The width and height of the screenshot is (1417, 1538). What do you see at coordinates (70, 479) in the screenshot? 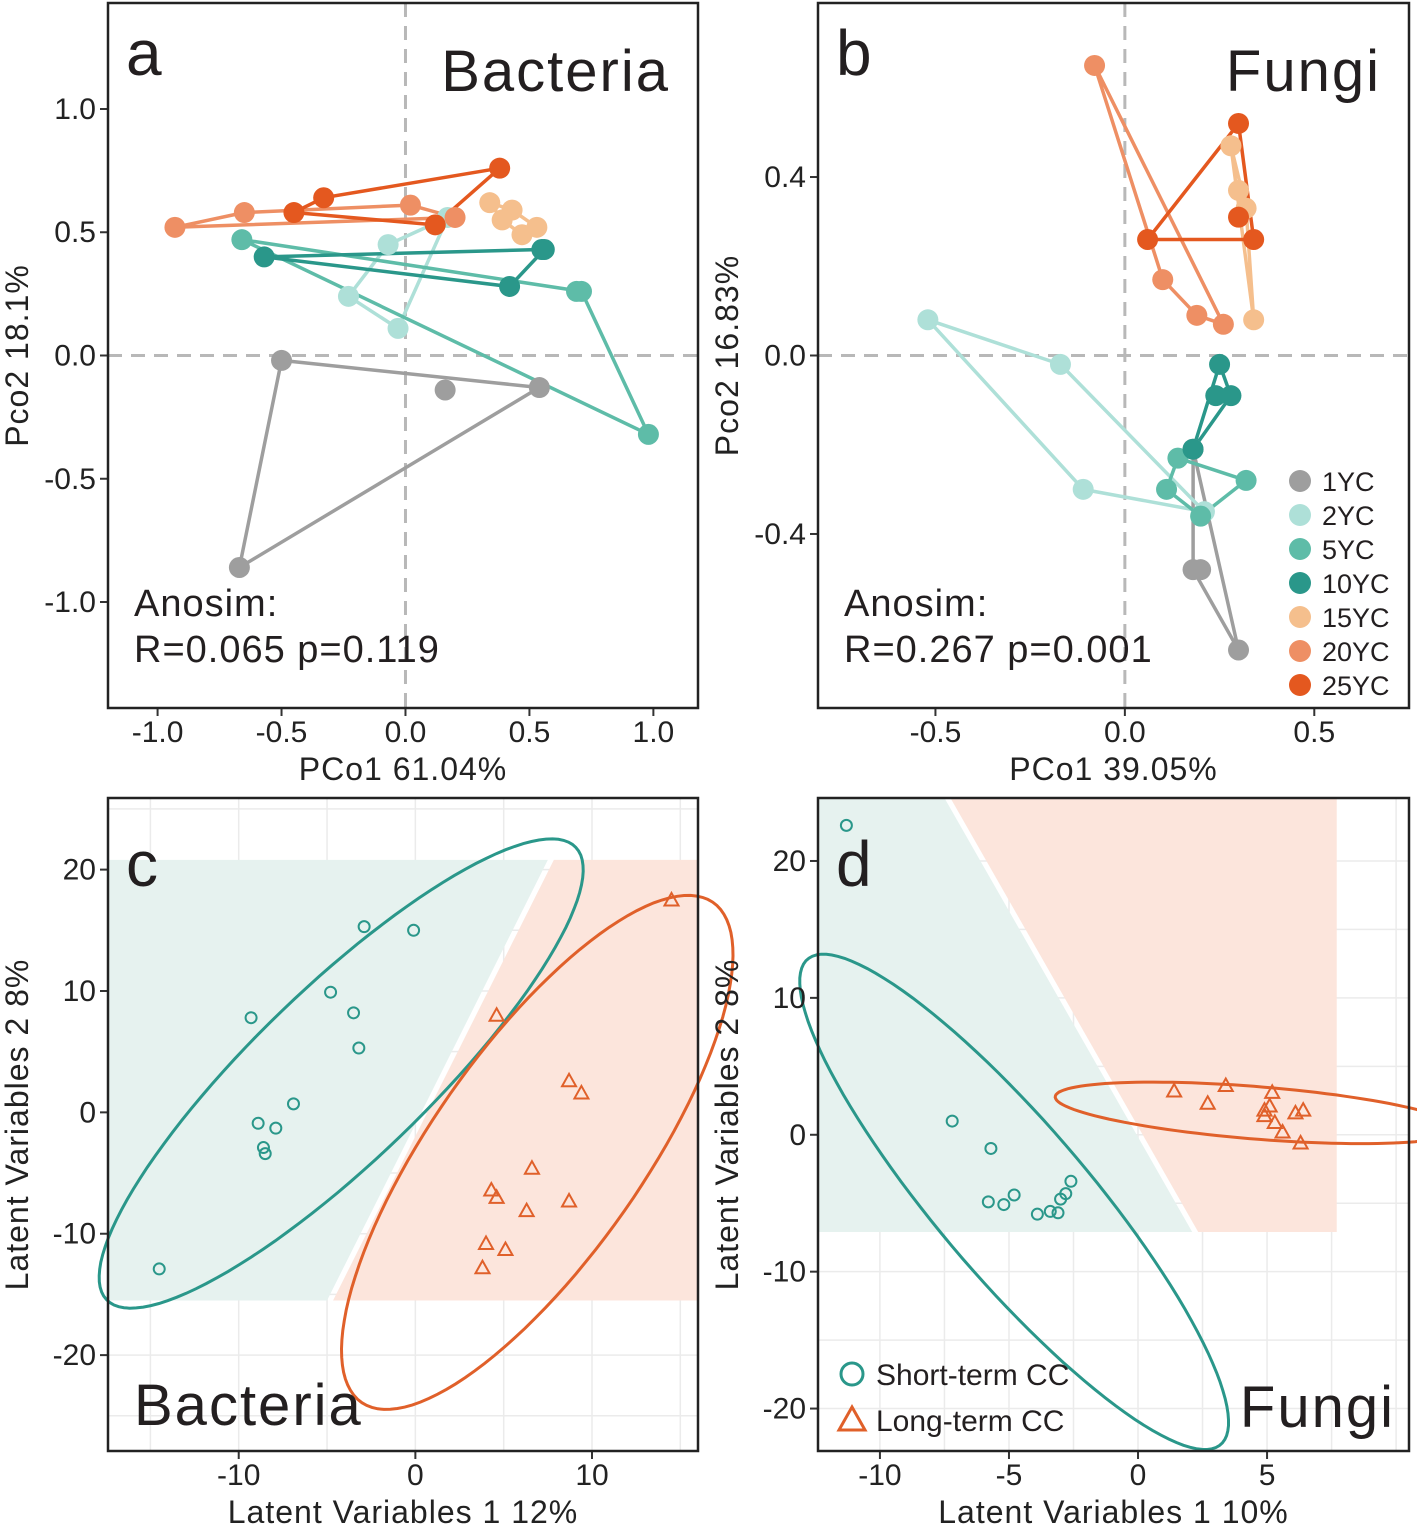
I see `y-tick-label: -0.5` at bounding box center [70, 479].